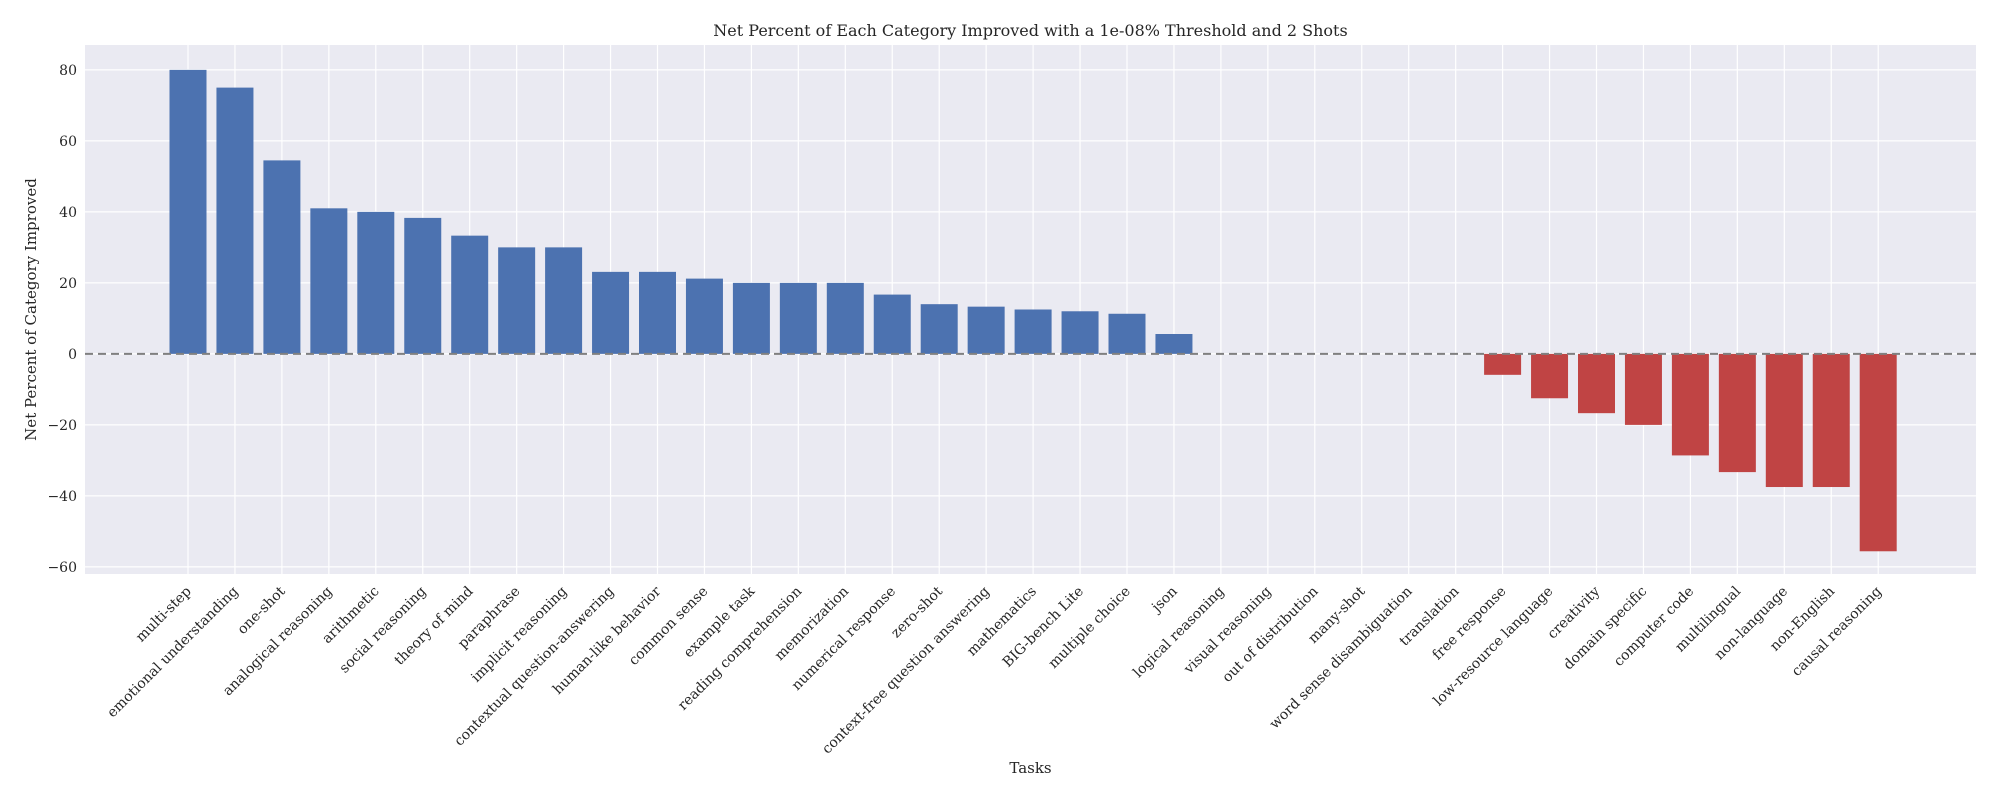  Describe the element at coordinates (1030, 768) in the screenshot. I see `x-axis-label: Tasks` at that location.